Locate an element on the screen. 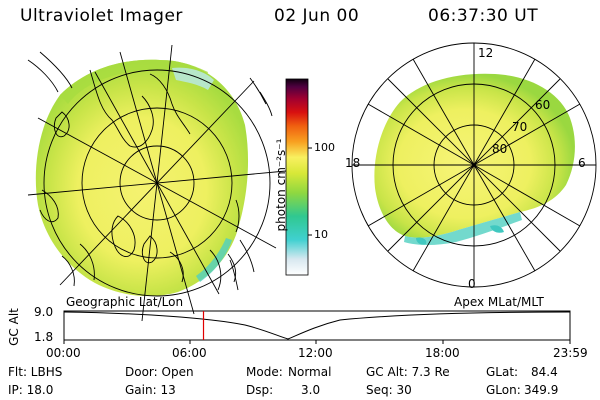 The height and width of the screenshot is (400, 600). gc-alt-info: GC Alt: 7.3 Re is located at coordinates (408, 372).